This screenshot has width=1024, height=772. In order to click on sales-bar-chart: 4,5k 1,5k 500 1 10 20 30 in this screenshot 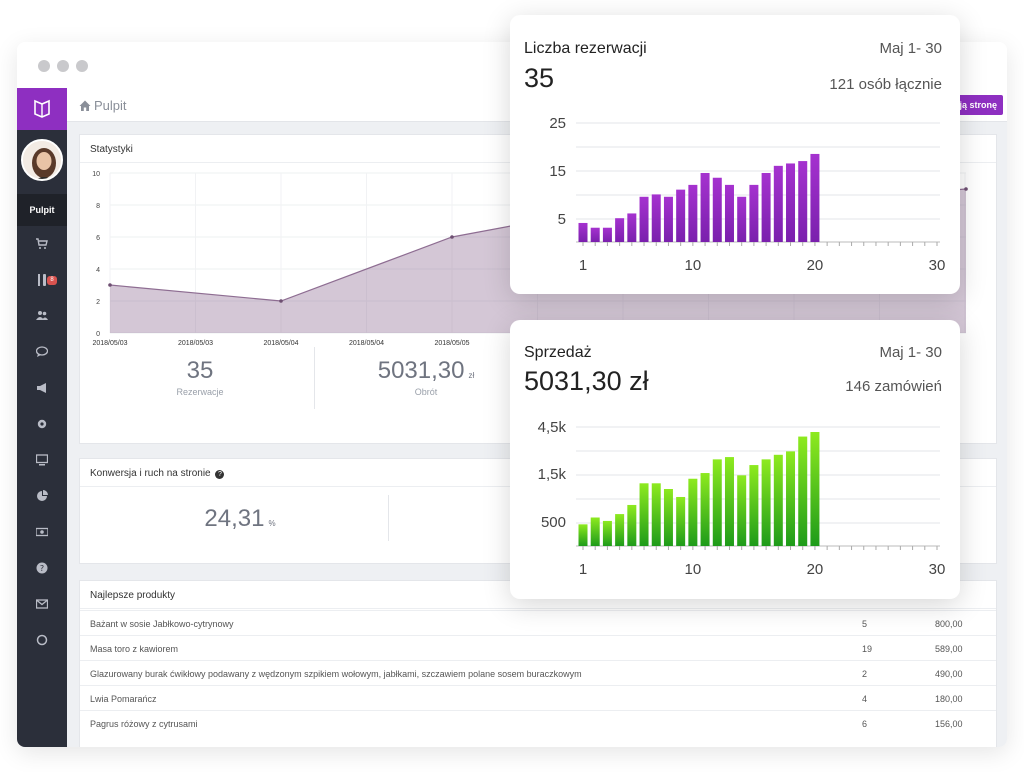, I will do `click(742, 498)`.